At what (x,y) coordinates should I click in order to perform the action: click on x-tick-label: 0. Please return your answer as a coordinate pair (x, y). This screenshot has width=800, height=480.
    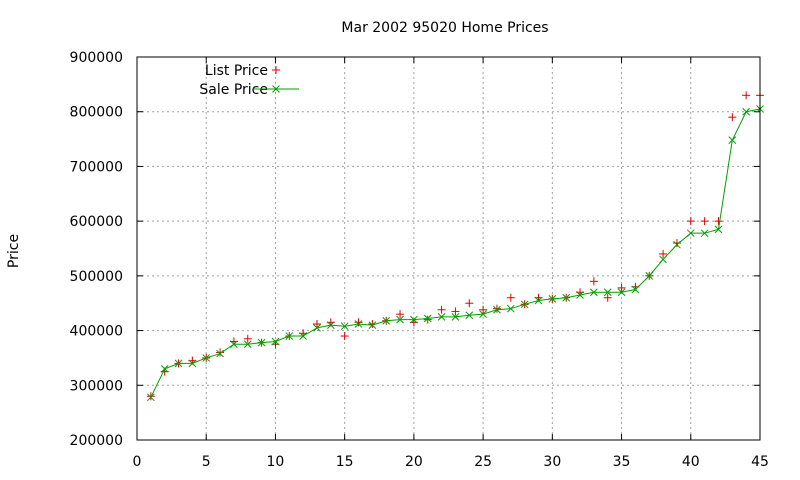
    Looking at the image, I should click on (137, 462).